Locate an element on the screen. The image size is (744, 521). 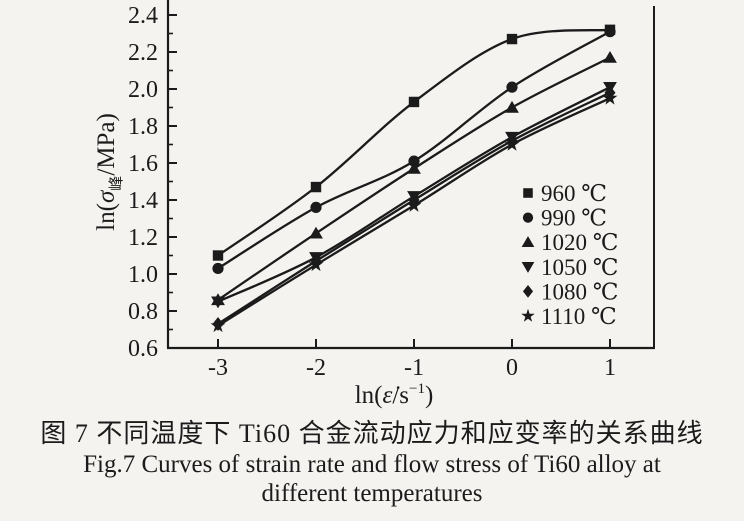
x-tick-label: 1 is located at coordinates (610, 368).